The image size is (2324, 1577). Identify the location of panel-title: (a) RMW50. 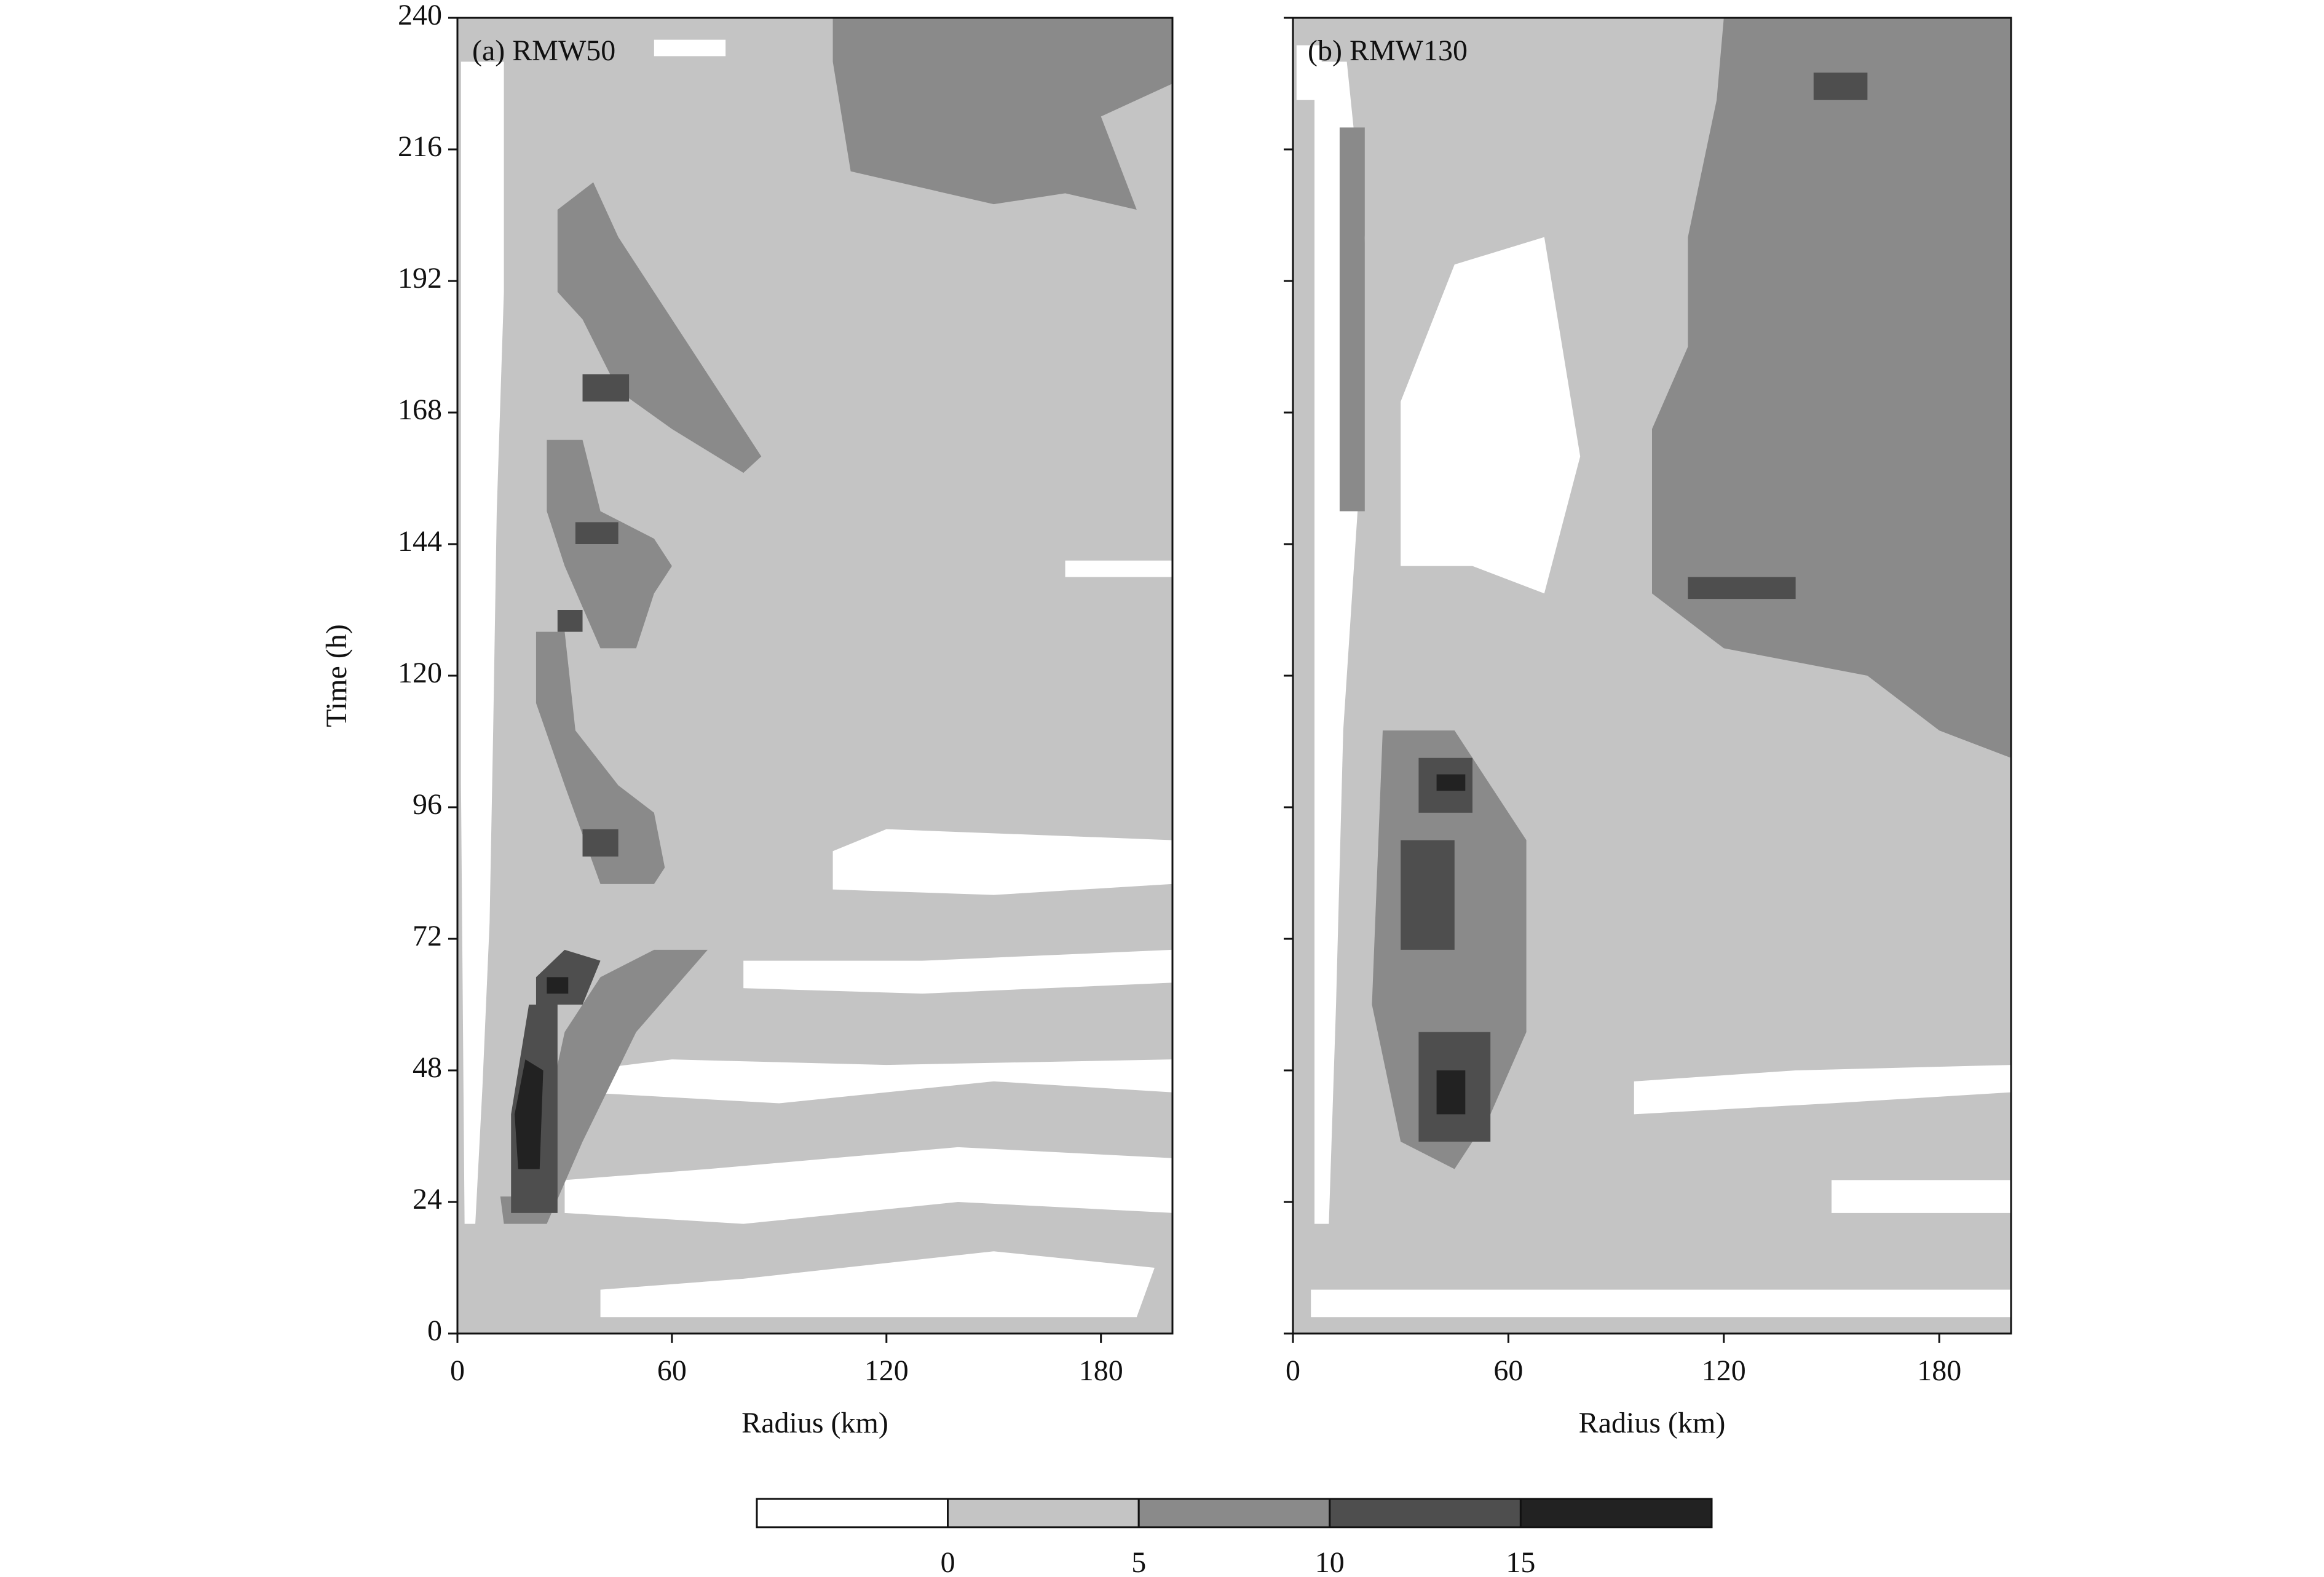
(543, 51).